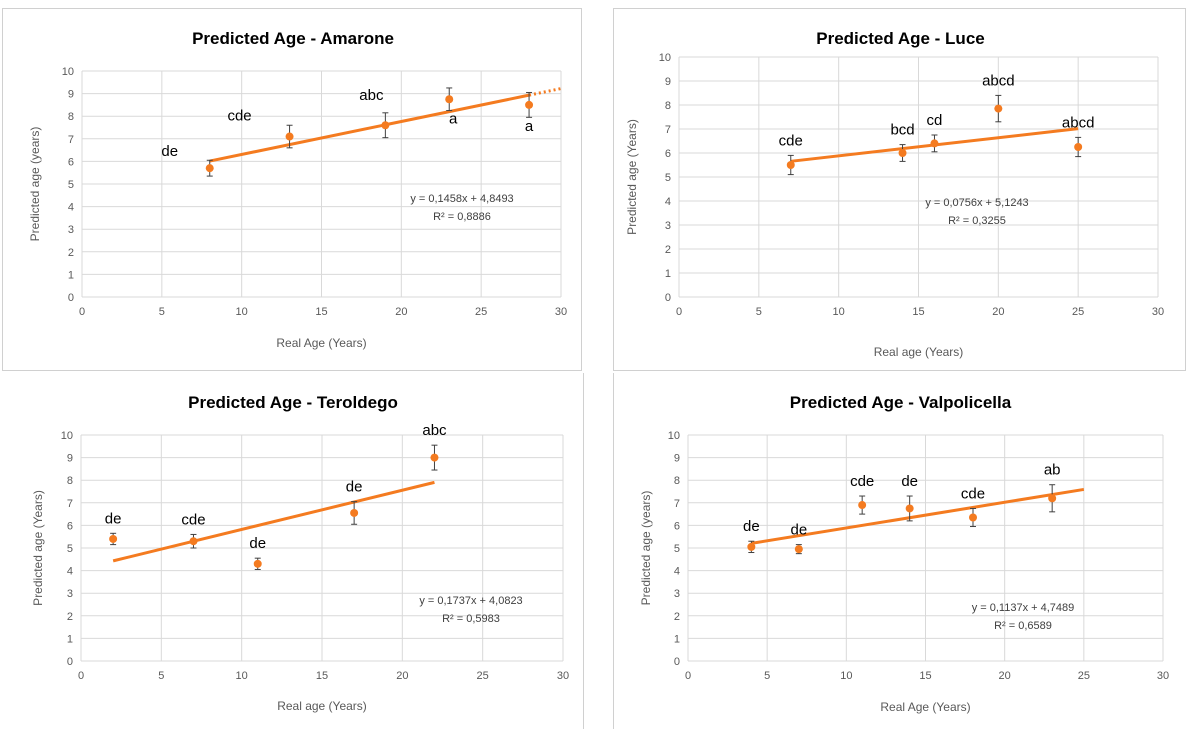 The height and width of the screenshot is (731, 1188). What do you see at coordinates (529, 126) in the screenshot?
I see `significance-label: a` at bounding box center [529, 126].